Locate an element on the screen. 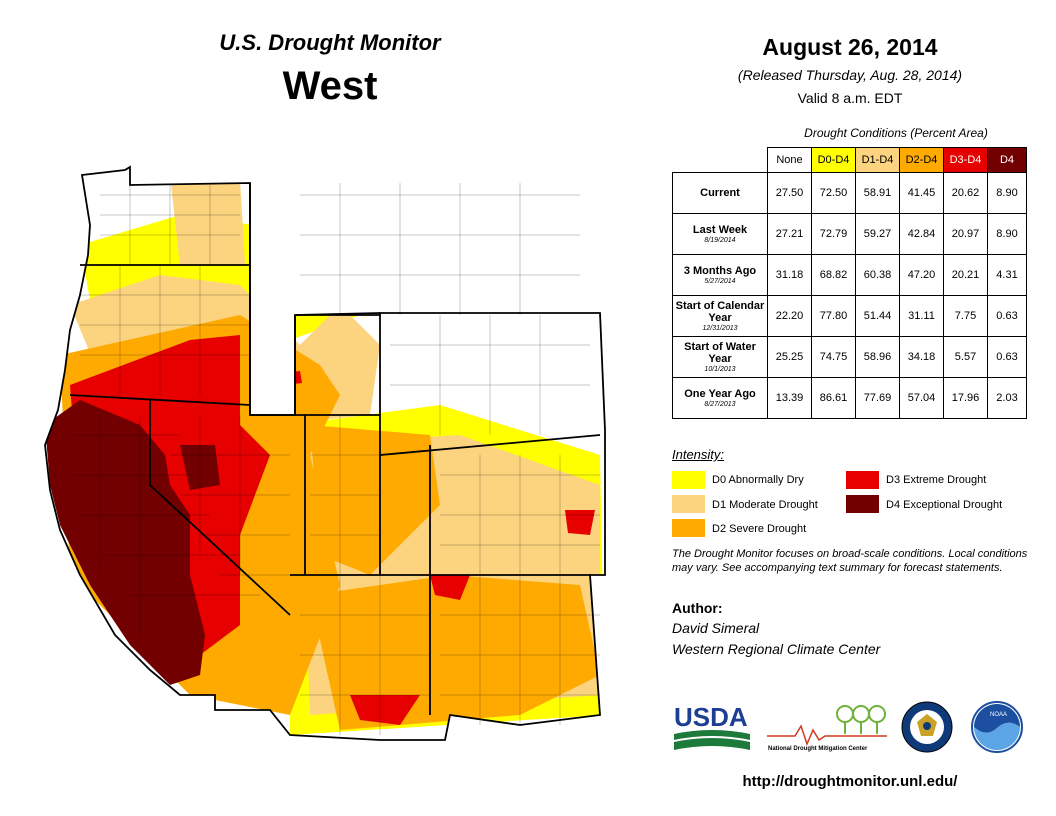 The height and width of the screenshot is (816, 1056). legend-title: Intensity: is located at coordinates (698, 454).